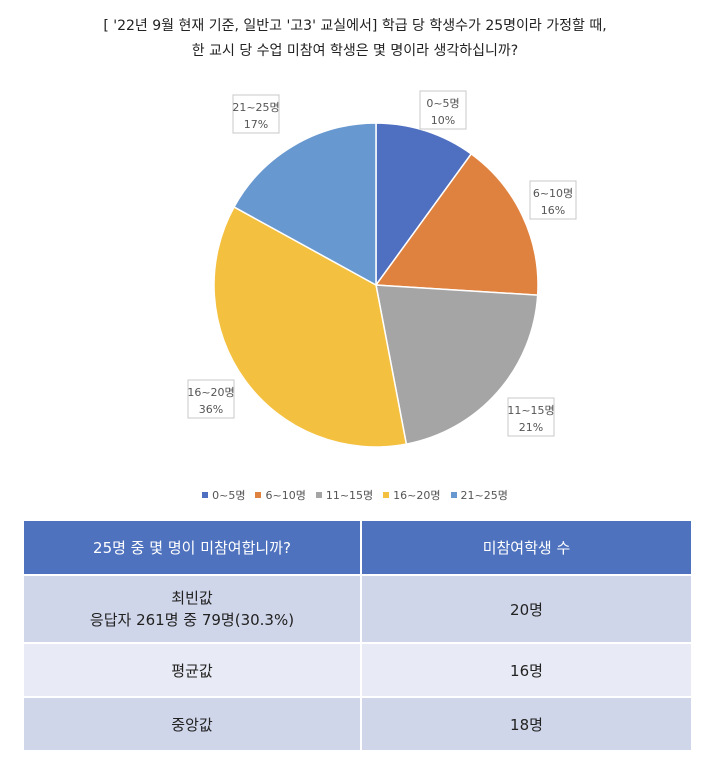 The width and height of the screenshot is (710, 757). What do you see at coordinates (355, 51) in the screenshot?
I see `chart-title-line-2: 한 교시 당 수업 미참여 학생은 몇 명이라 생각하십니까?` at bounding box center [355, 51].